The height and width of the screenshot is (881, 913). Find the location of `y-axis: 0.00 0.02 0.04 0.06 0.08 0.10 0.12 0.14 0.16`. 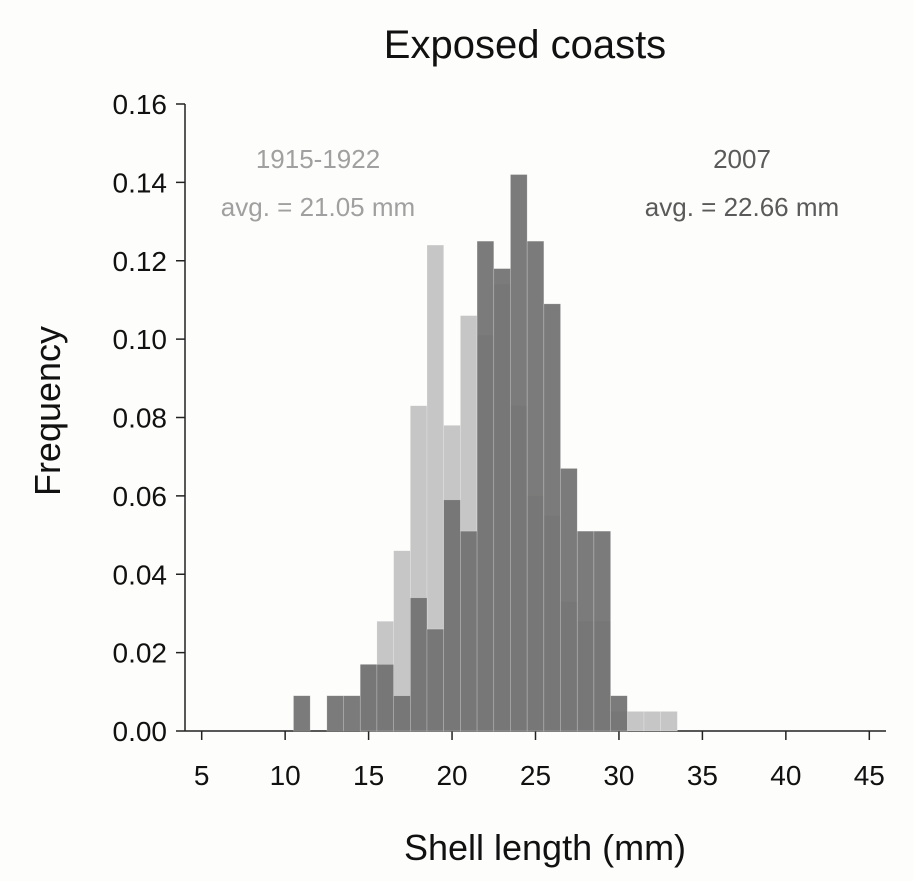

y-axis: 0.00 0.02 0.04 0.06 0.08 0.10 0.12 0.14 0.16 is located at coordinates (149, 418).